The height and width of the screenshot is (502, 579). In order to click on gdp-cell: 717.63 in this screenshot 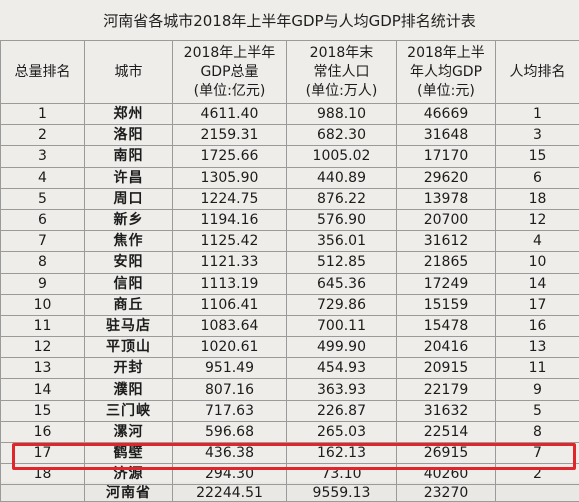, I will do `click(230, 410)`.